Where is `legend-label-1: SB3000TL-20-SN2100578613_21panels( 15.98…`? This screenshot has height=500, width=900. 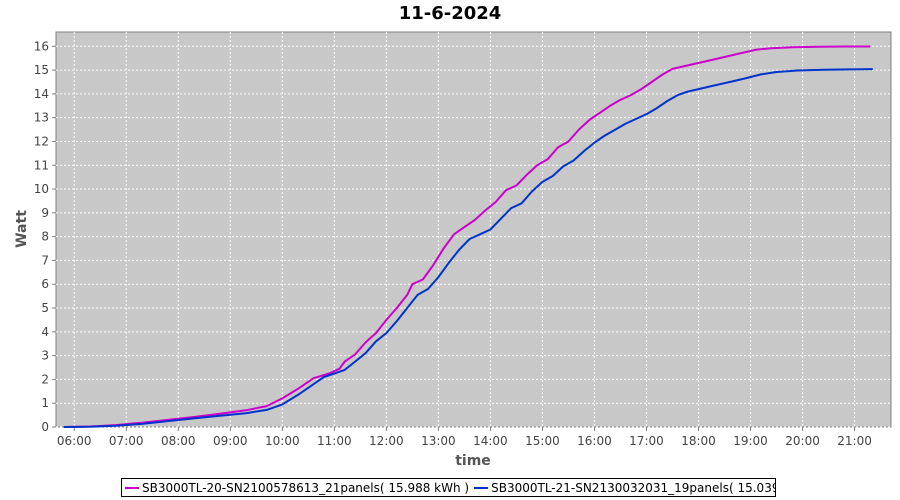
legend-label-1: SB3000TL-20-SN2100578613_21panels( 15.98… is located at coordinates (306, 487).